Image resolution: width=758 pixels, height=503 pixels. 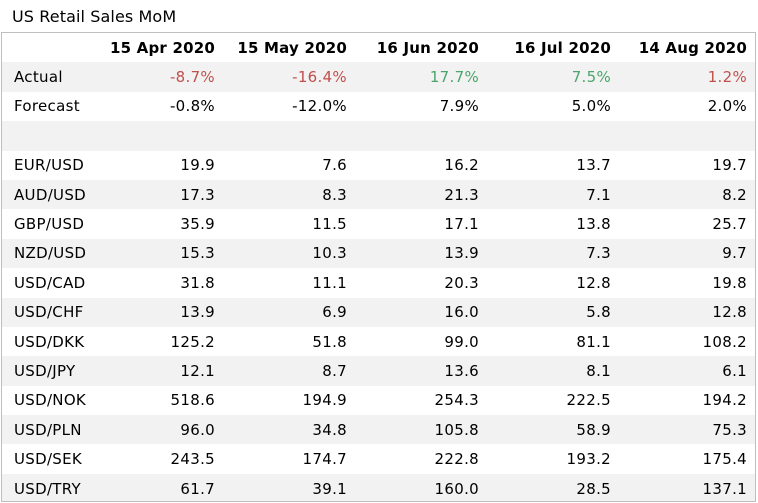 What do you see at coordinates (423, 312) in the screenshot?
I see `pair-value: 16.0` at bounding box center [423, 312].